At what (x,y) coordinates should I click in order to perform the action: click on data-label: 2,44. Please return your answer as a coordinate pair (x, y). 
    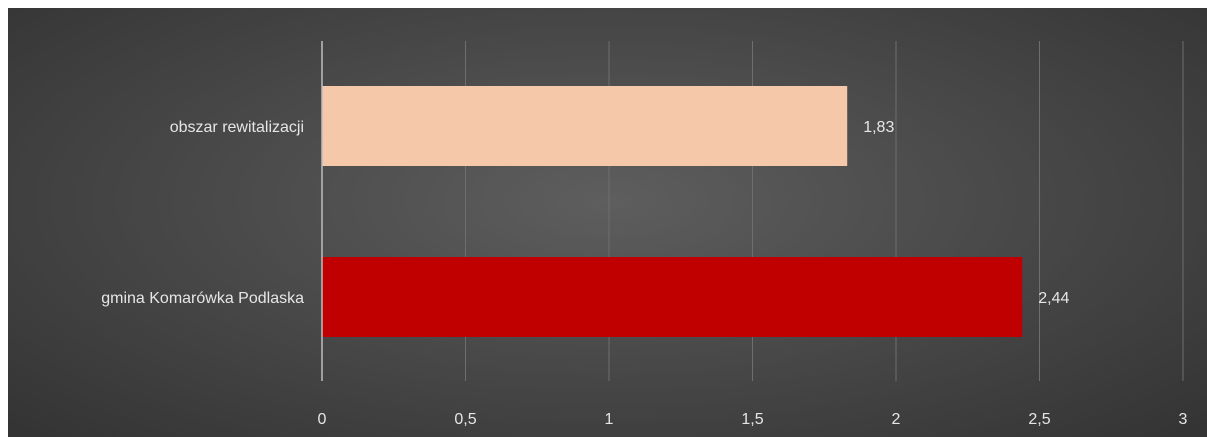
    Looking at the image, I should click on (1053, 298).